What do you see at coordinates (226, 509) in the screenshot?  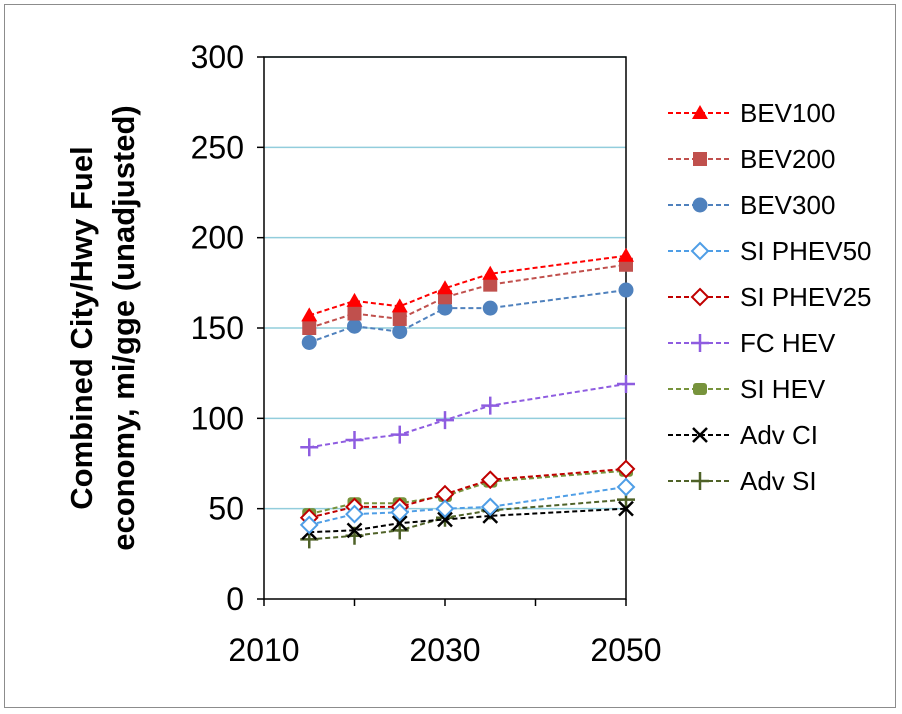 I see `y-tick-label-50: 50` at bounding box center [226, 509].